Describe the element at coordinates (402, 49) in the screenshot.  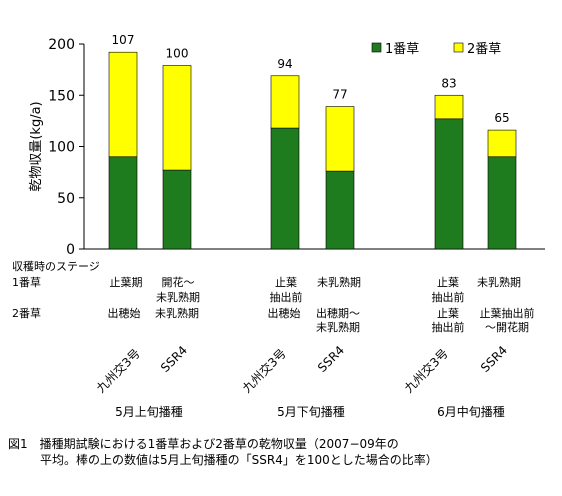
I see `legend-label-1bancho: 1番草` at that location.